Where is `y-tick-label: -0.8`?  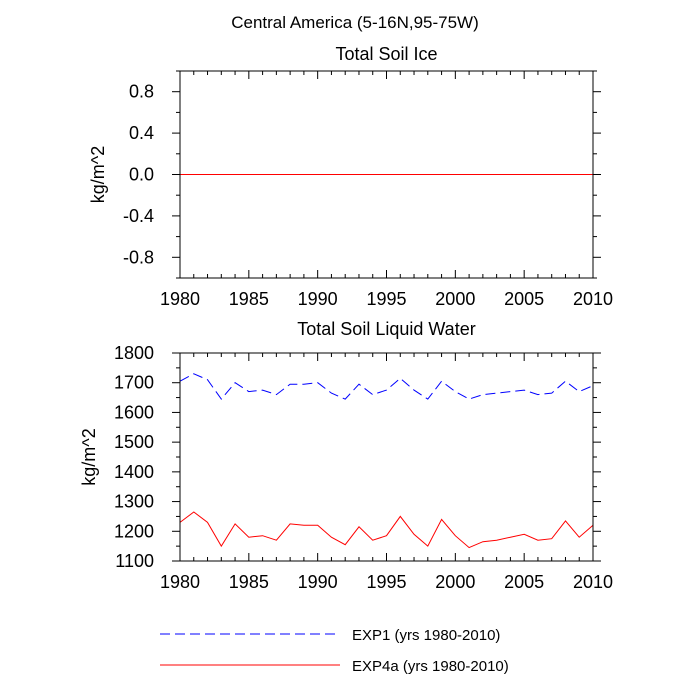
y-tick-label: -0.8 is located at coordinates (138, 257).